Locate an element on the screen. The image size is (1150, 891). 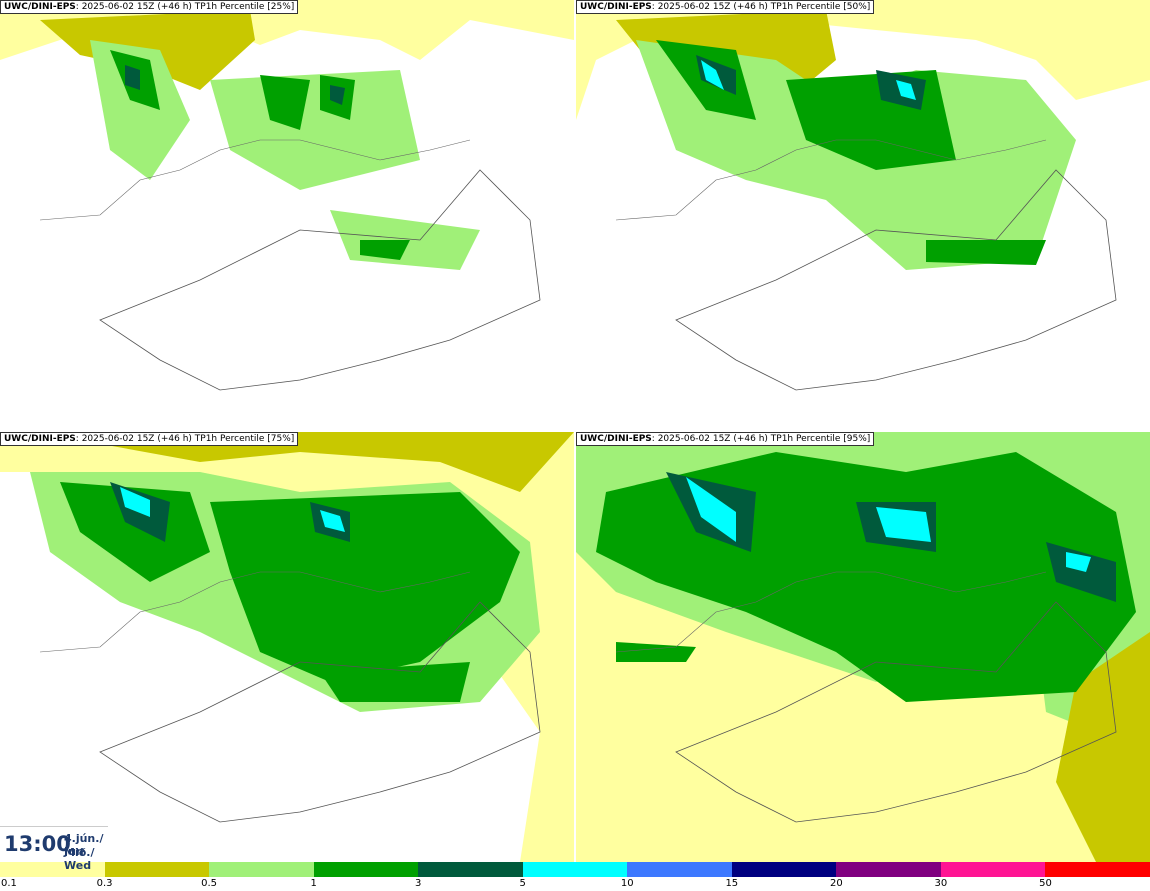
legend-label: 1 is located at coordinates (313, 883).